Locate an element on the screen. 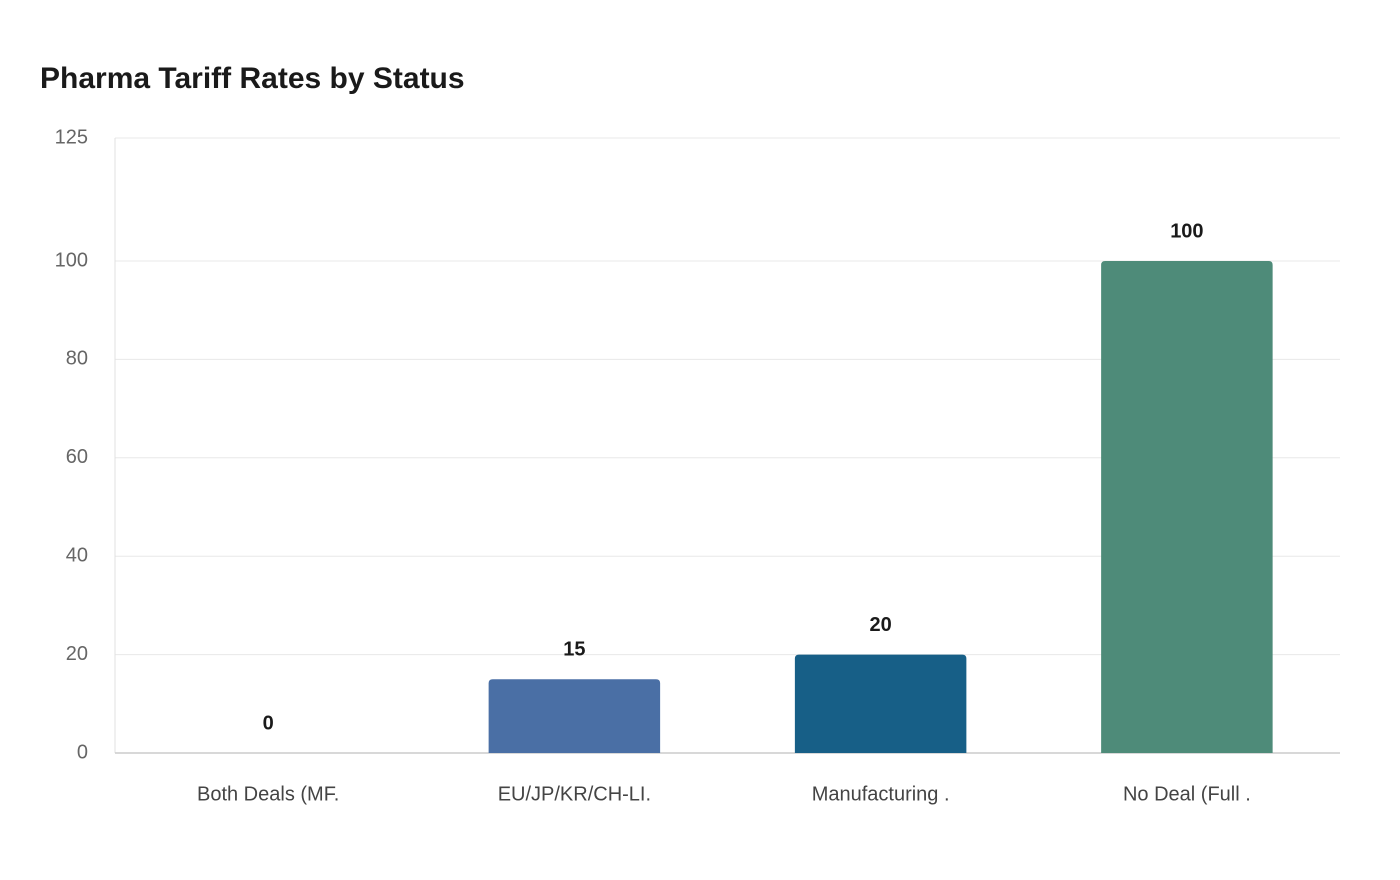 The width and height of the screenshot is (1400, 880). chart-title: Pharma Tariff Rates by Status is located at coordinates (252, 78).